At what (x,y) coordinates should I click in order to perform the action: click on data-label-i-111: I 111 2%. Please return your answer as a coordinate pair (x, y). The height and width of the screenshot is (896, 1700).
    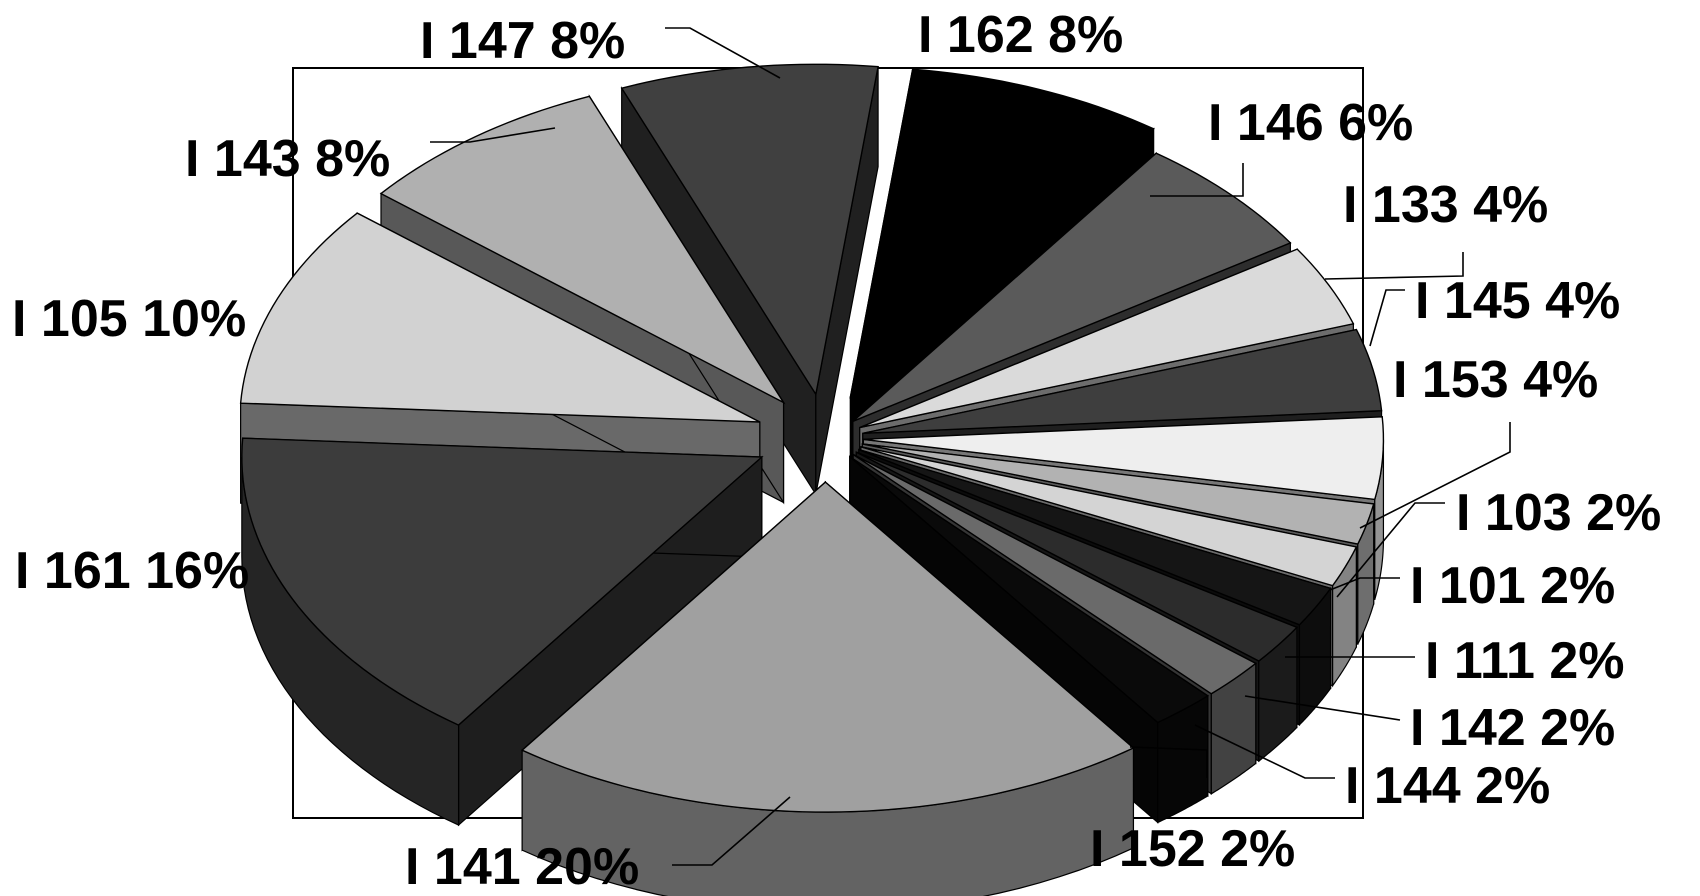
    Looking at the image, I should click on (1525, 661).